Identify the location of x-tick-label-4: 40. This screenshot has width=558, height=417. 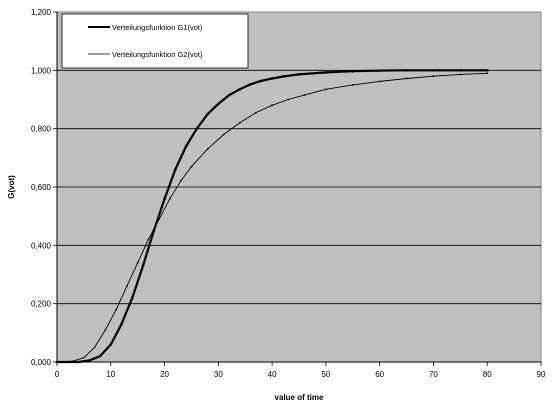
(272, 374).